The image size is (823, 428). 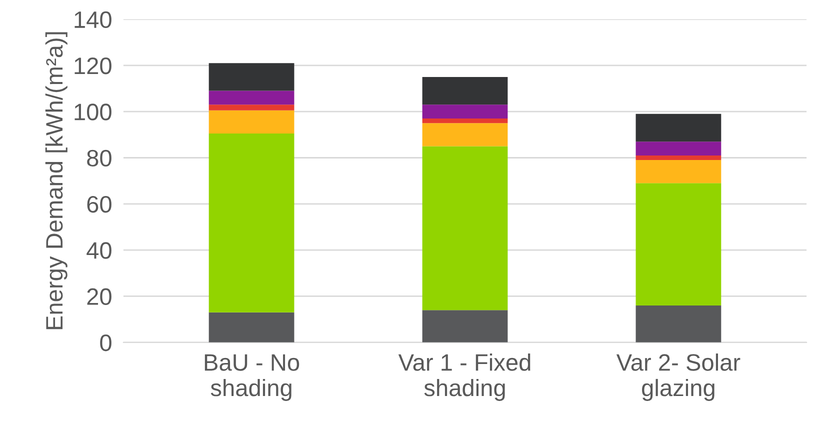 What do you see at coordinates (99, 158) in the screenshot?
I see `y-tick-label: 80` at bounding box center [99, 158].